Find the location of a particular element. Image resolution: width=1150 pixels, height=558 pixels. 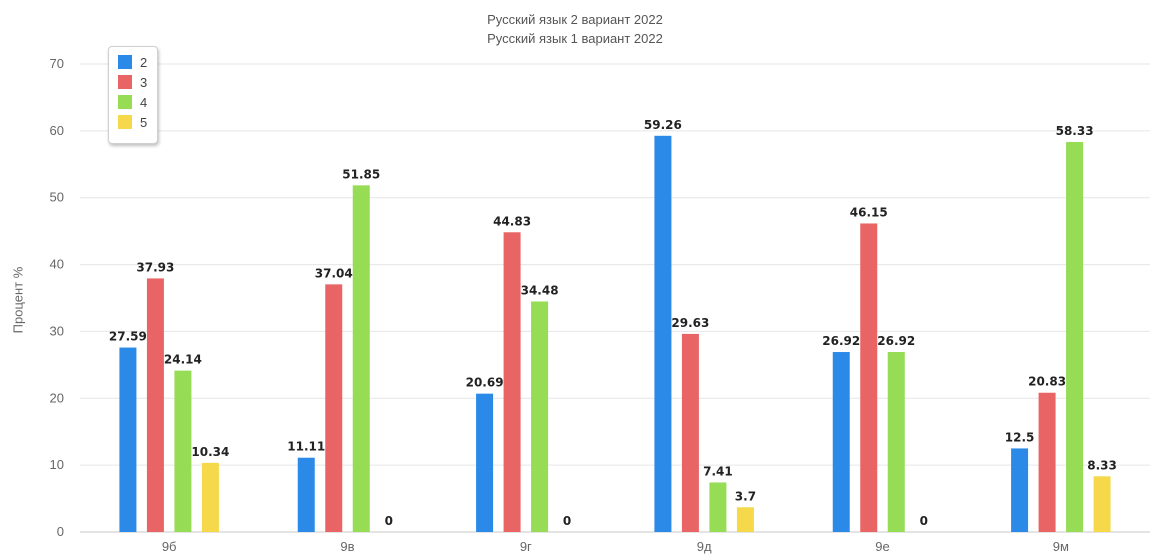

y-tick-label: 40 is located at coordinates (57, 264).